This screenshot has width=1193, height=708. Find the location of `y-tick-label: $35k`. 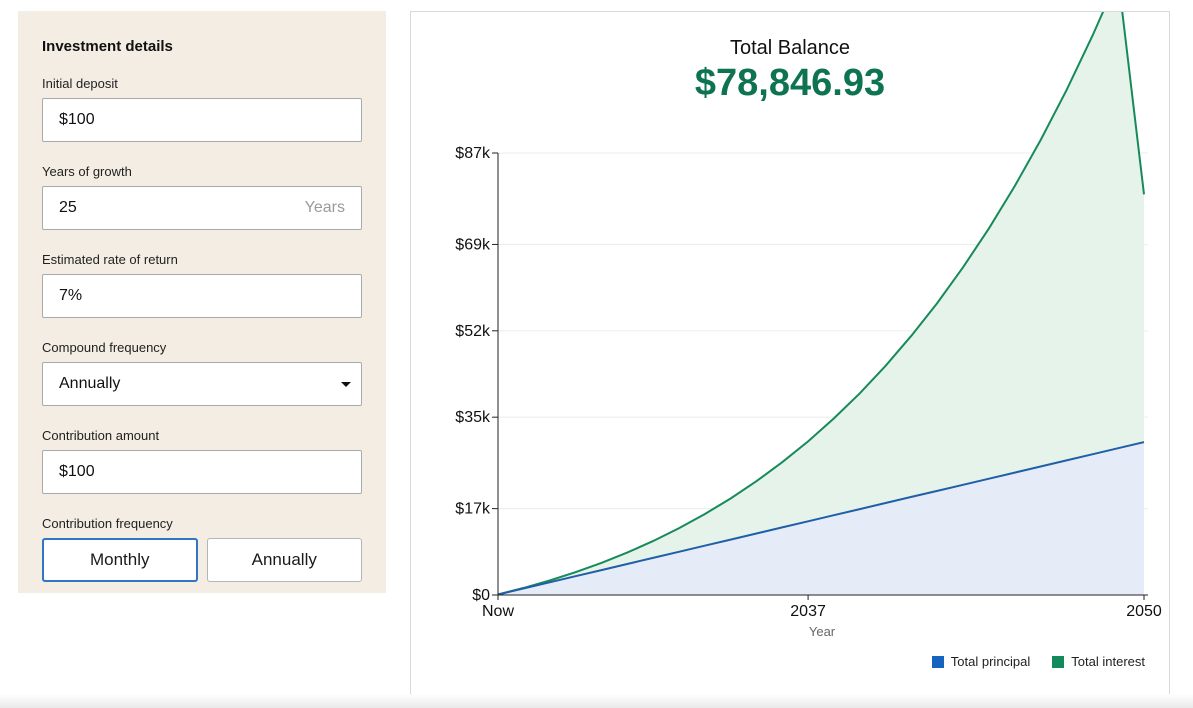

y-tick-label: $35k is located at coordinates (473, 417).